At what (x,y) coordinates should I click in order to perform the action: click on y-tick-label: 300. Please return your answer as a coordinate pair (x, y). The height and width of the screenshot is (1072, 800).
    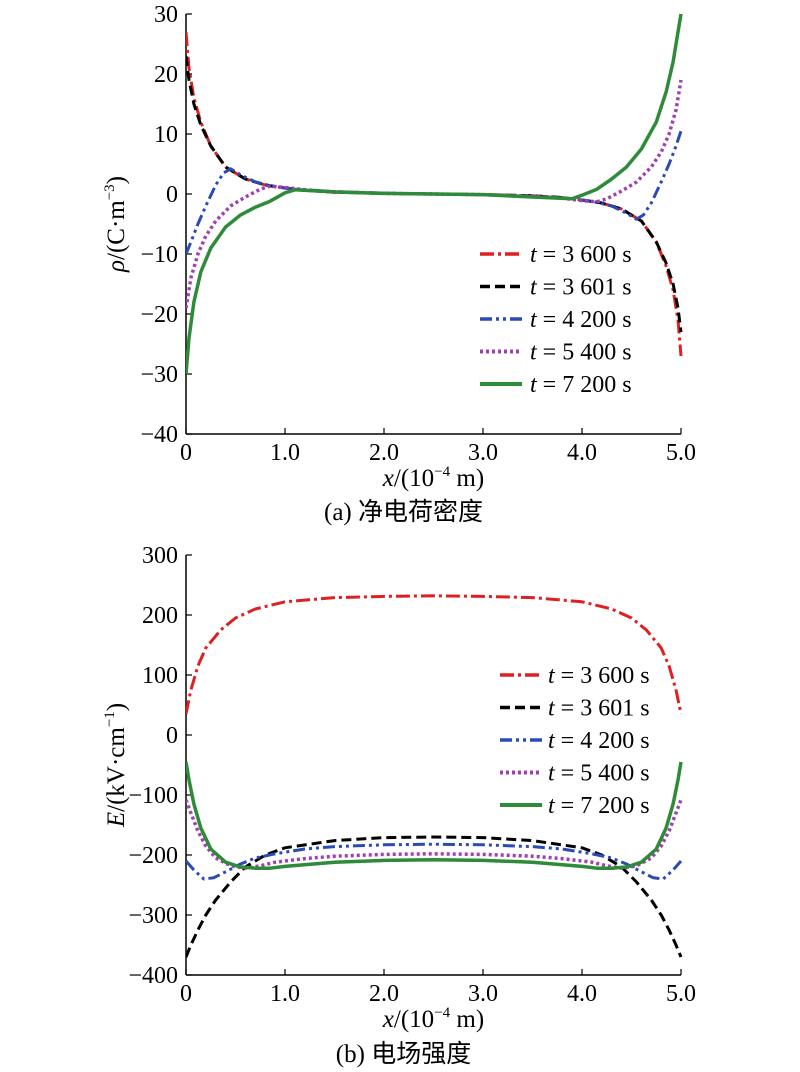
    Looking at the image, I should click on (160, 556).